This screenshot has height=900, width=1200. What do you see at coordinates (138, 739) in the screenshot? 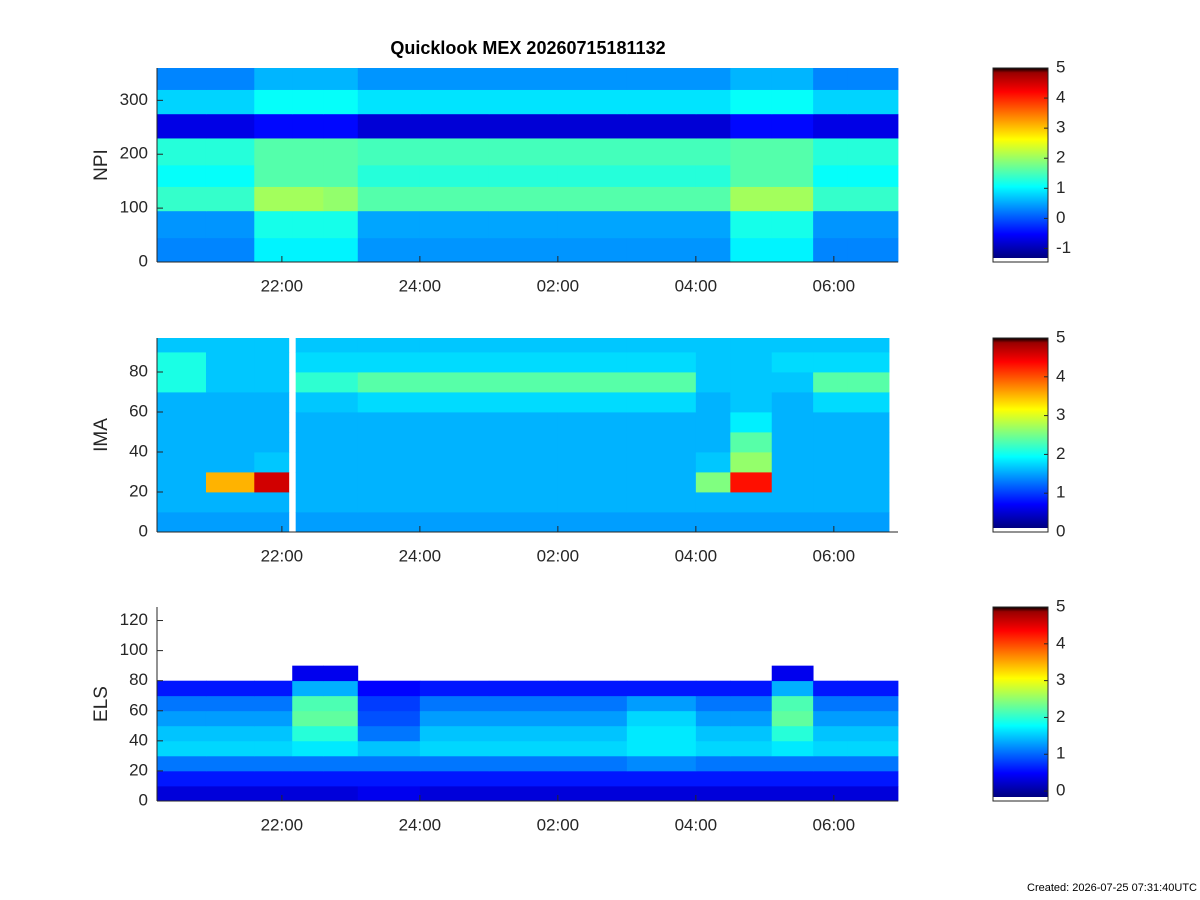
I see `y-tick-label: 40` at bounding box center [138, 739].